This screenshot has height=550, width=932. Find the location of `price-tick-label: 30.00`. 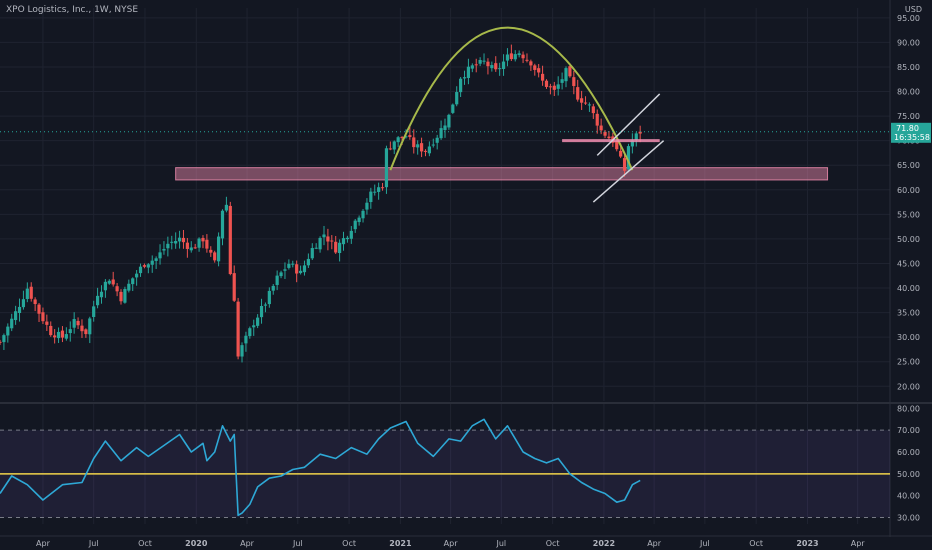

price-tick-label: 30.00 is located at coordinates (908, 337).